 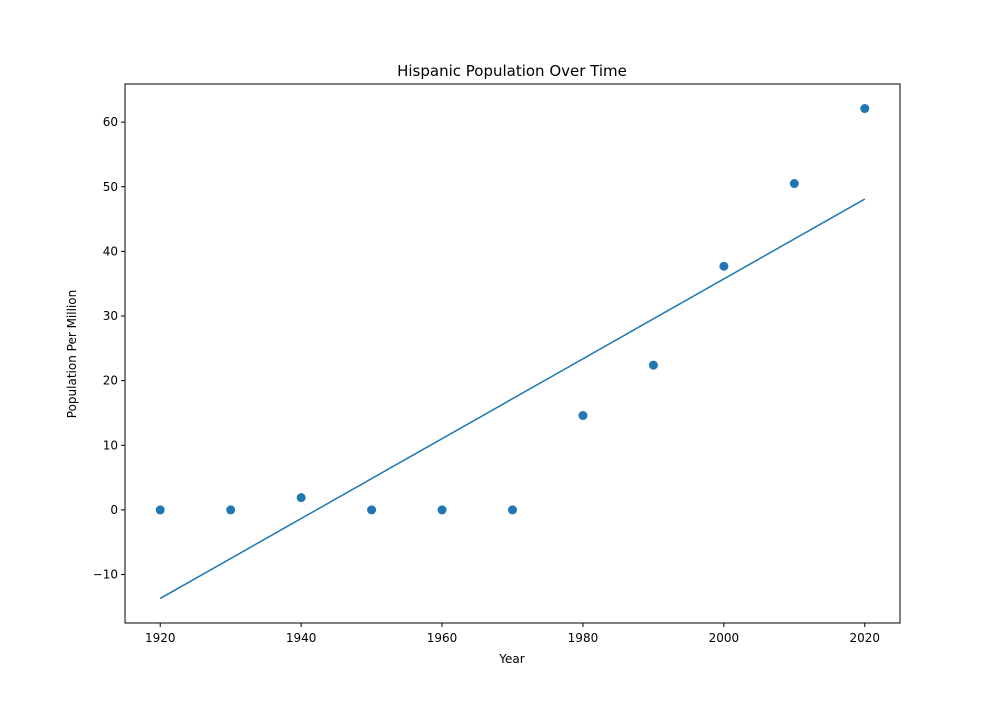 I want to click on x-tick-label: 1920, so click(x=160, y=638).